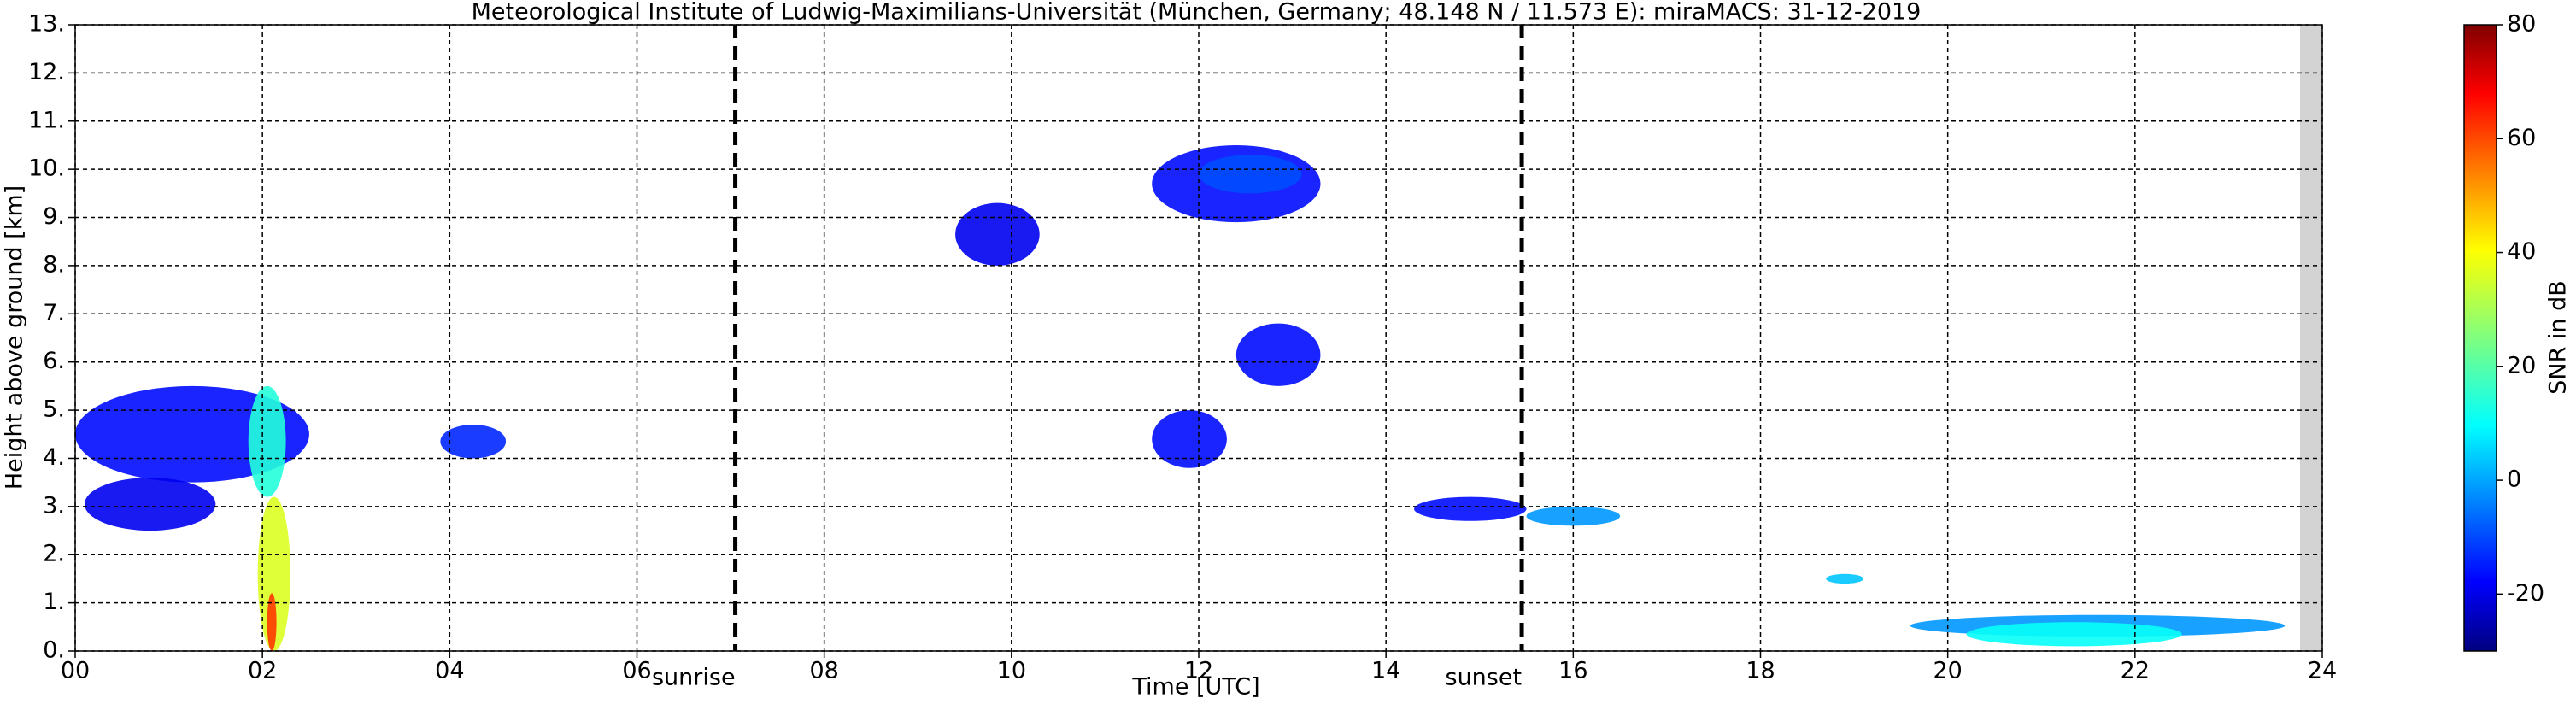 This screenshot has width=2576, height=704. I want to click on x-tick-label: 14, so click(1385, 671).